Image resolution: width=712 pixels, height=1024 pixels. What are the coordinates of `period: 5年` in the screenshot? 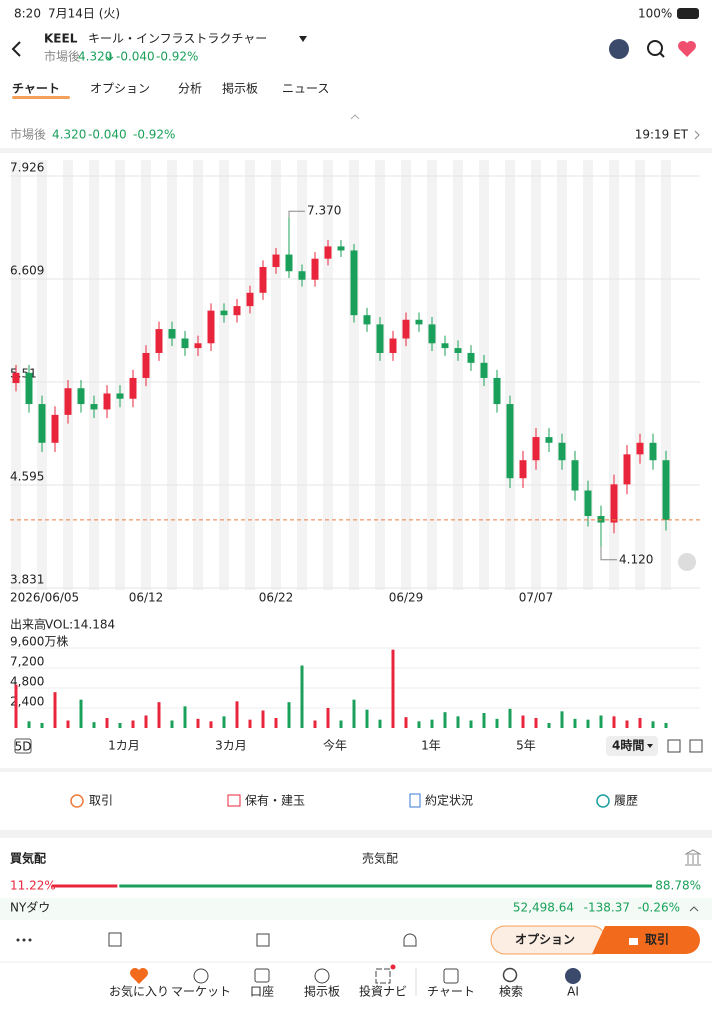 It's located at (526, 746).